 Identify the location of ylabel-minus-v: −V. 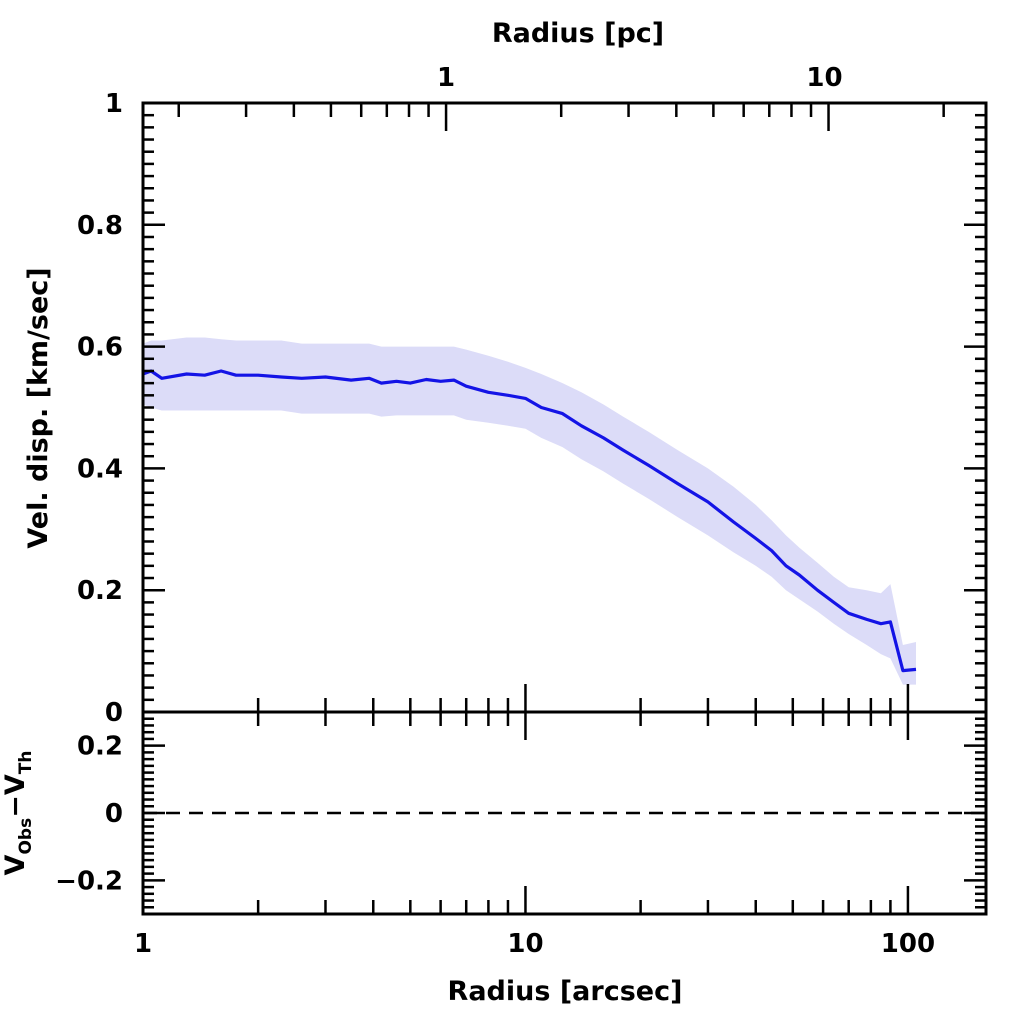
(15, 796).